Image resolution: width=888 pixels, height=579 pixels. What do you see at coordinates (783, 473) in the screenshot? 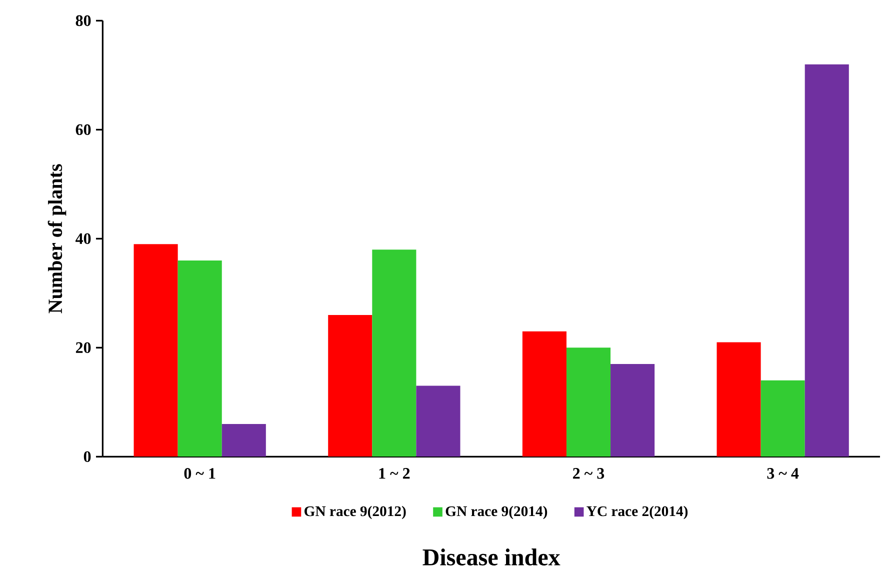
I see `x-tick-label: 3 ~ 4` at bounding box center [783, 473].